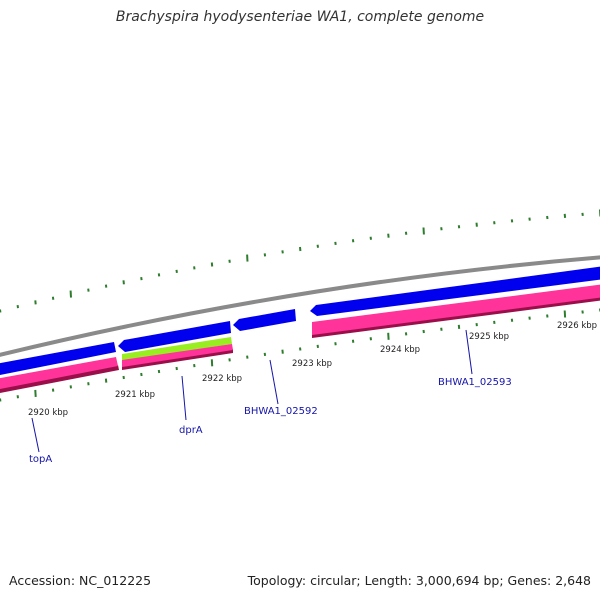 This screenshot has width=600, height=600. What do you see at coordinates (281, 411) in the screenshot?
I see `gene-label-bhwa1-02592: BHWA1_02592` at bounding box center [281, 411].